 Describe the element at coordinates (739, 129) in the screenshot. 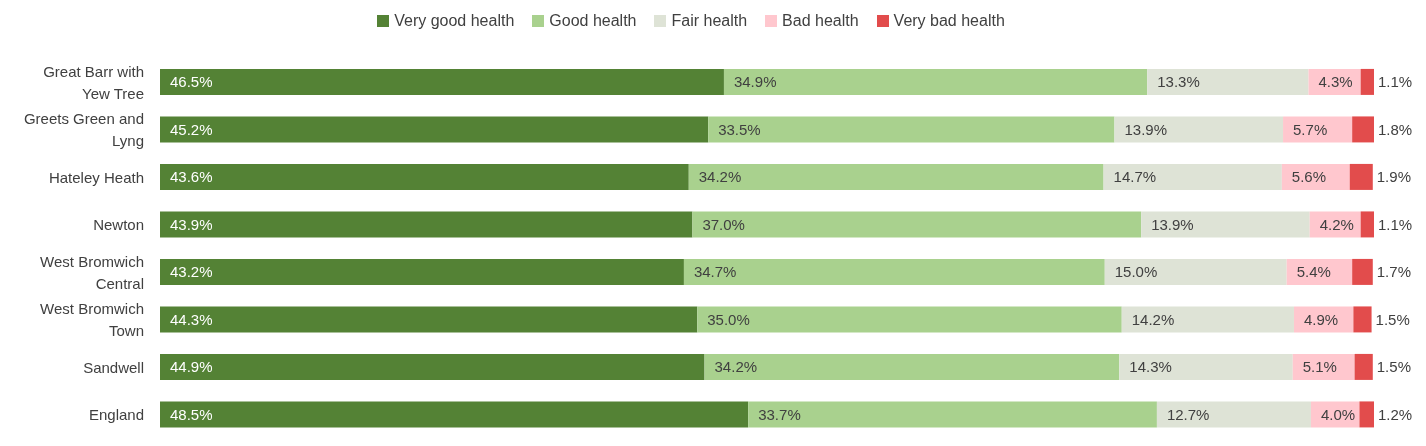

I see `data-label: 33.5%` at that location.